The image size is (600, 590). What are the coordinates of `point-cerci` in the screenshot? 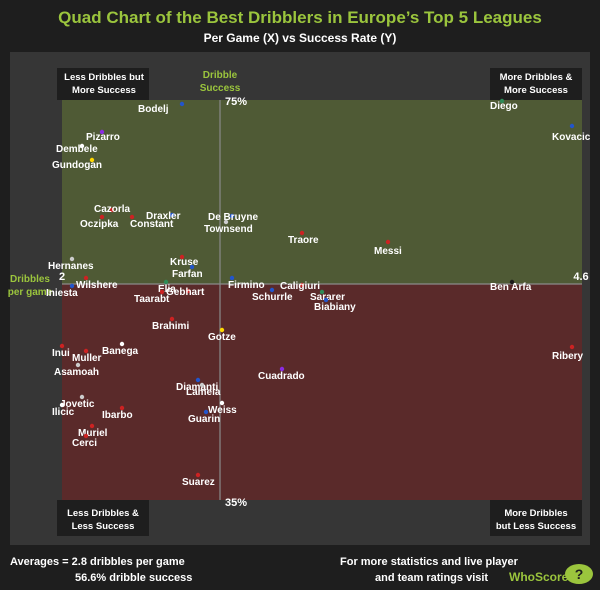 It's located at (86, 436).